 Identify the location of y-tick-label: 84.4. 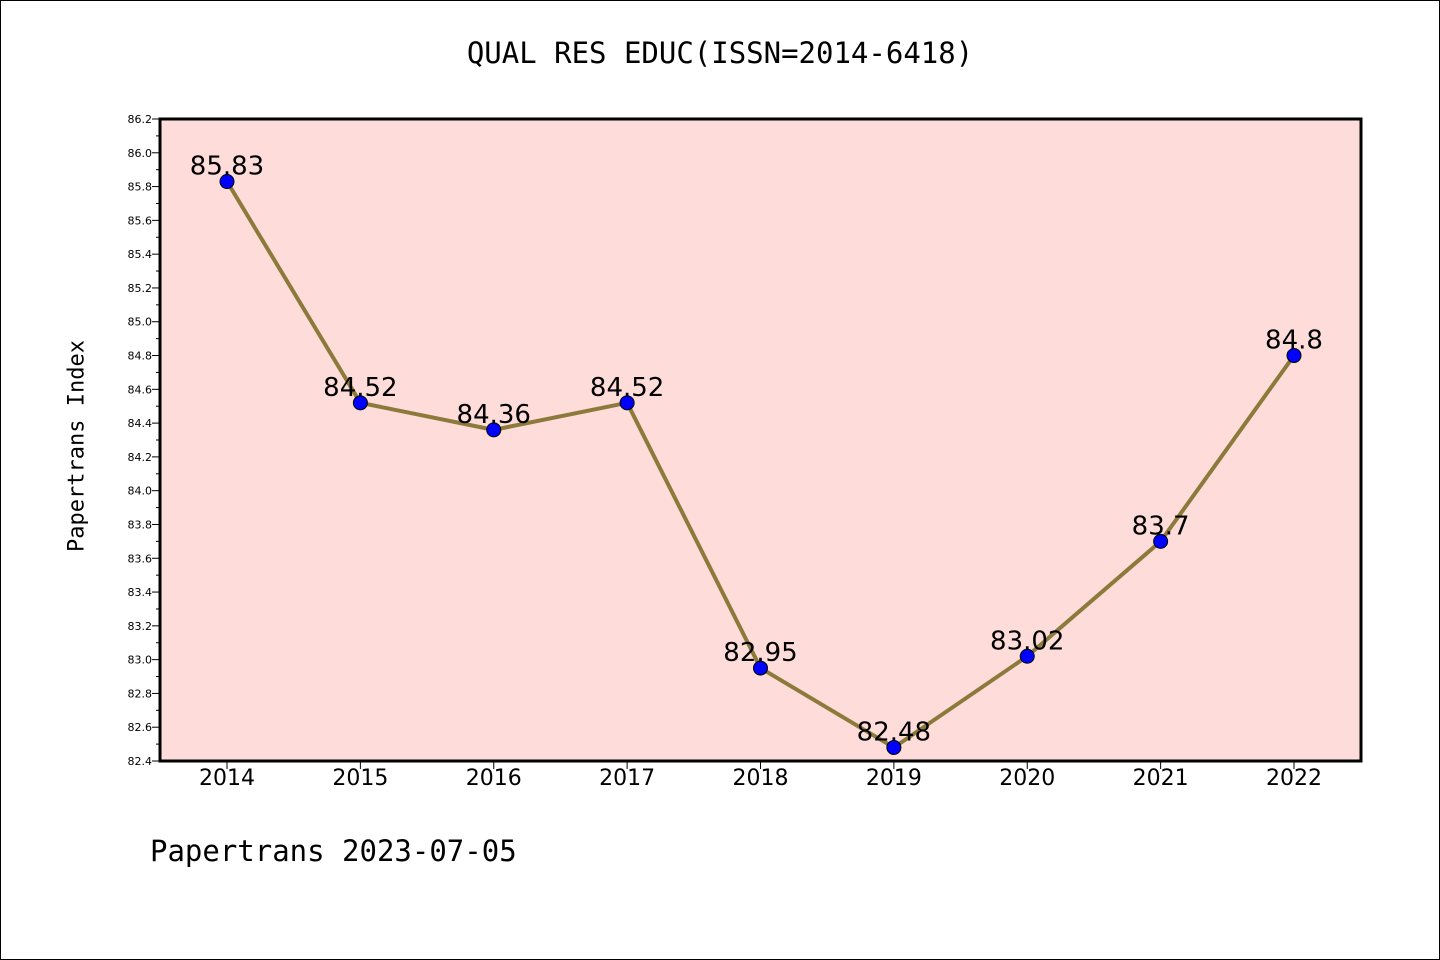
(140, 423).